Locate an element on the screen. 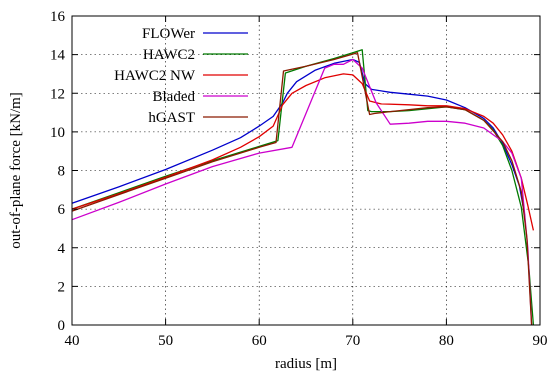 Image resolution: width=553 pixels, height=376 pixels. x-tick-label: 50 is located at coordinates (165, 341).